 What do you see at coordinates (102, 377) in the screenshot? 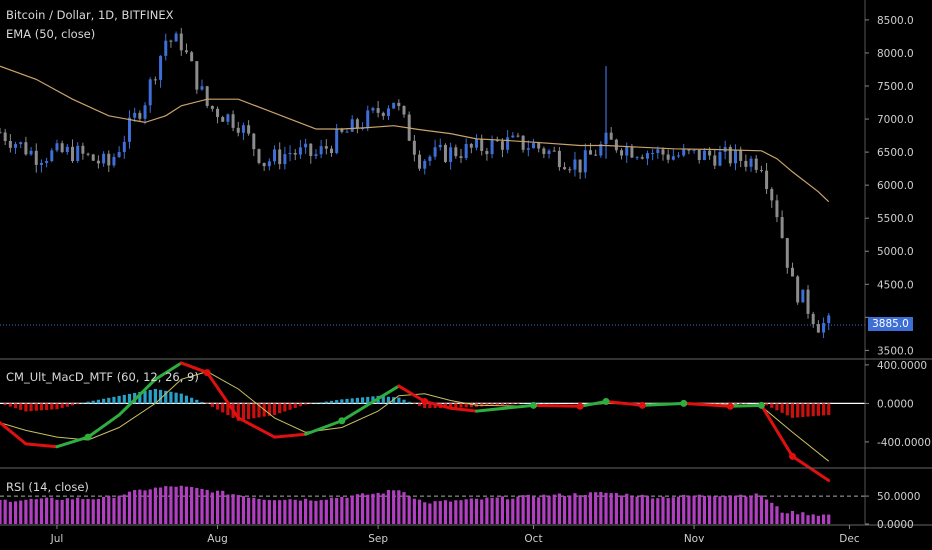
I see `macd-legend: CM_Ult_MacD_MTF (60, 12, 26, 9)` at bounding box center [102, 377].